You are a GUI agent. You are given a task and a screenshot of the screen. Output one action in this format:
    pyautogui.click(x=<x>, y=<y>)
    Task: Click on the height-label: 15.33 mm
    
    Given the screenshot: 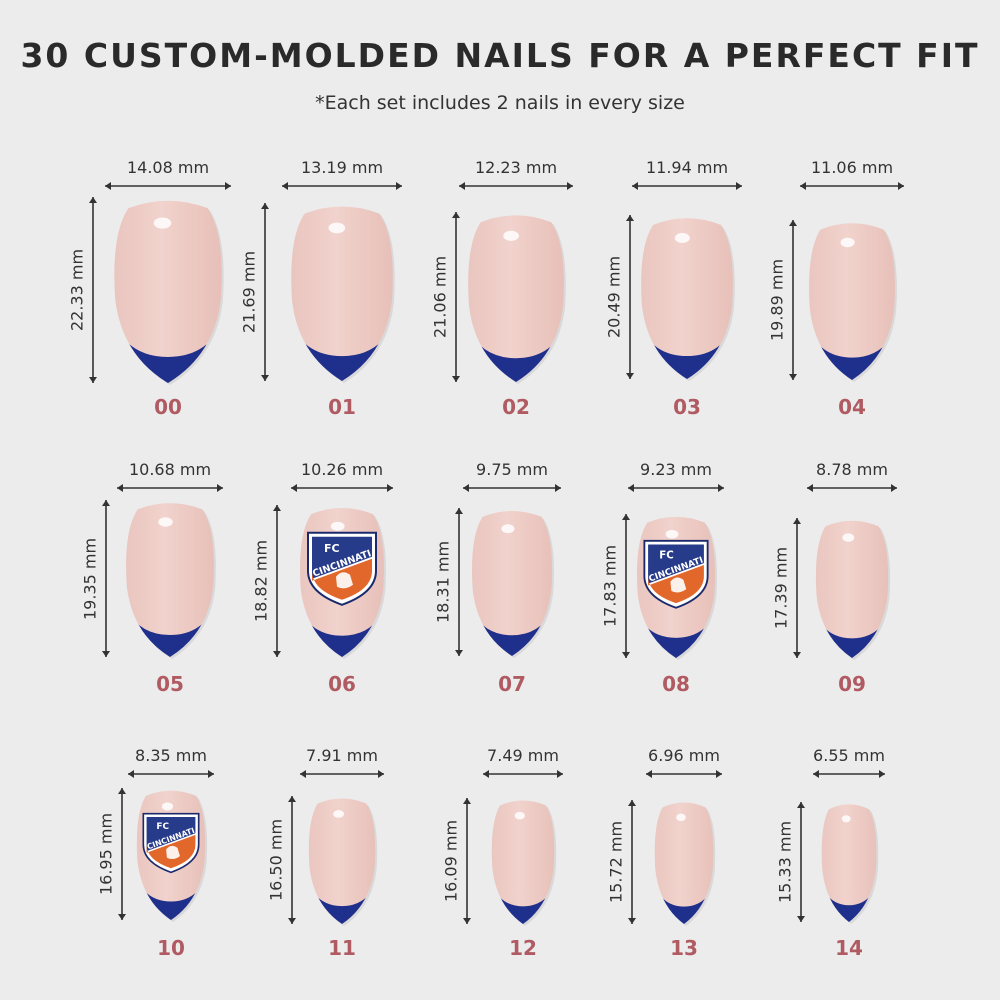 What is the action you would take?
    pyautogui.click(x=785, y=862)
    